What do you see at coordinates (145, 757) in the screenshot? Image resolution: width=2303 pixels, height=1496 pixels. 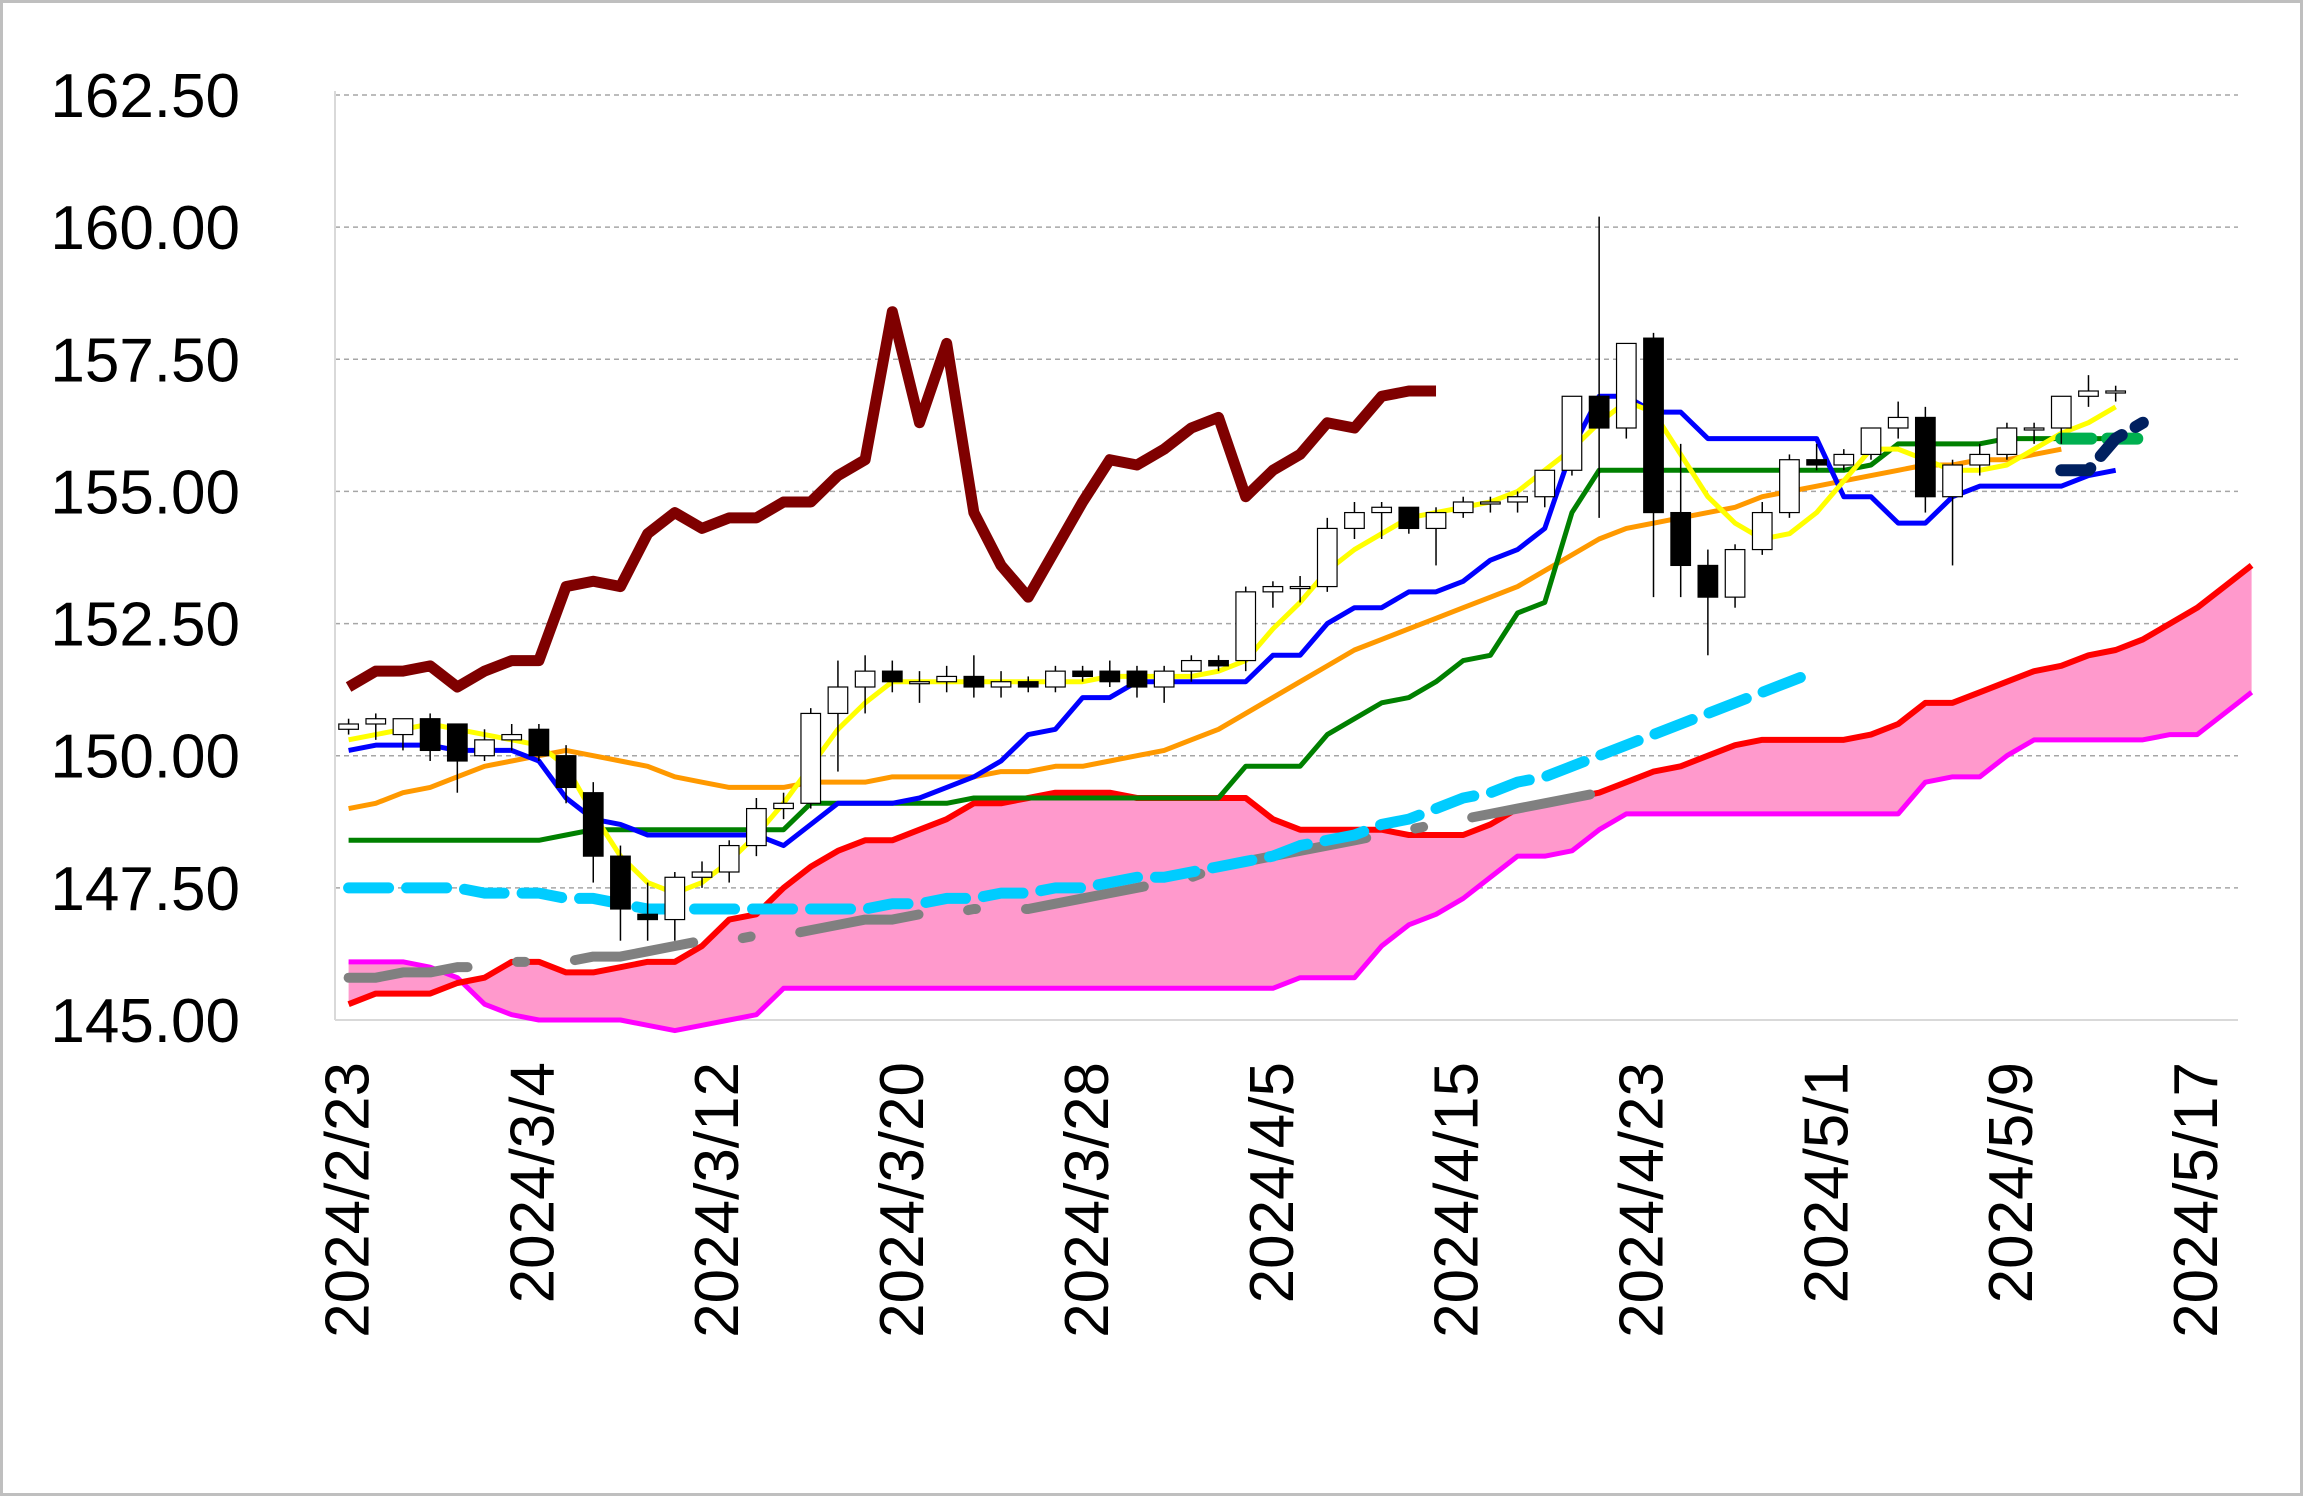 I see `y-tick-label: 150.00` at bounding box center [145, 757].